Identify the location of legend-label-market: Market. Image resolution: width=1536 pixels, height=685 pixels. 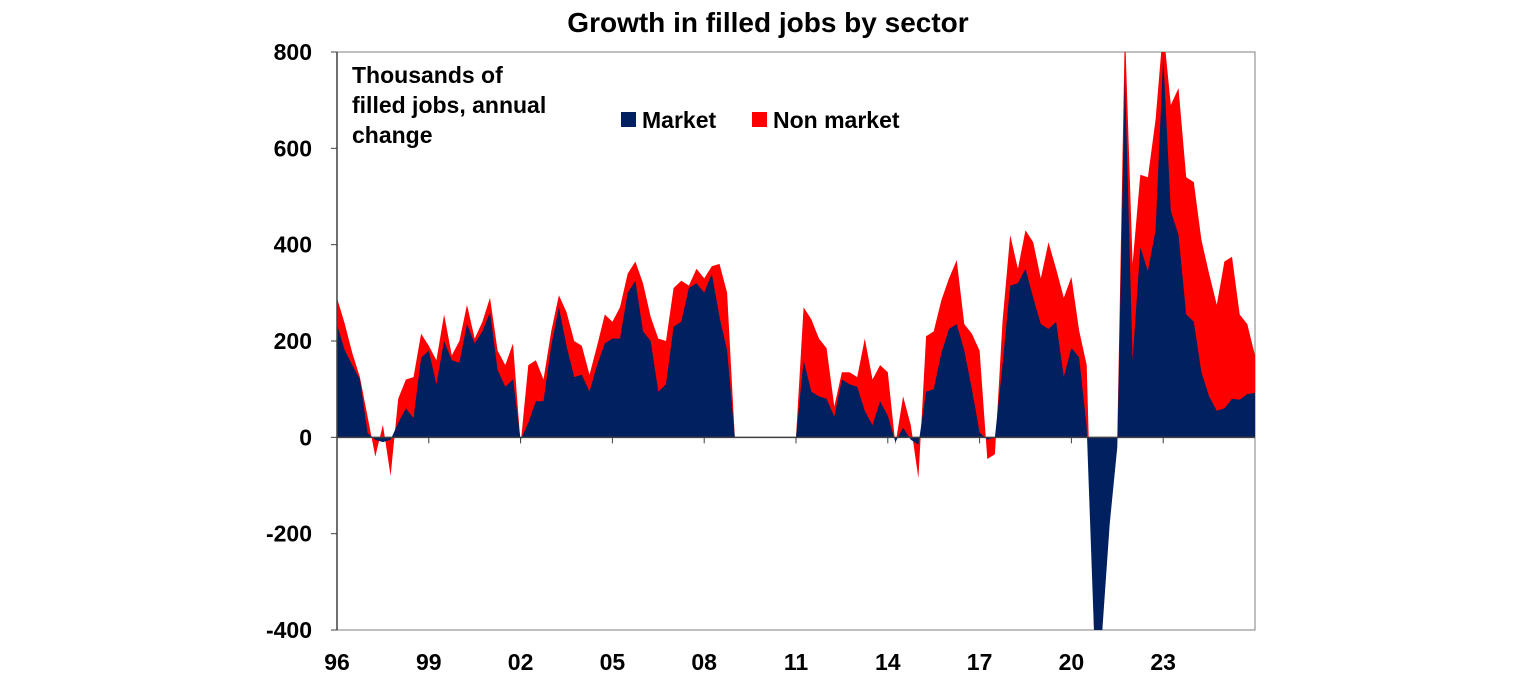
(679, 120).